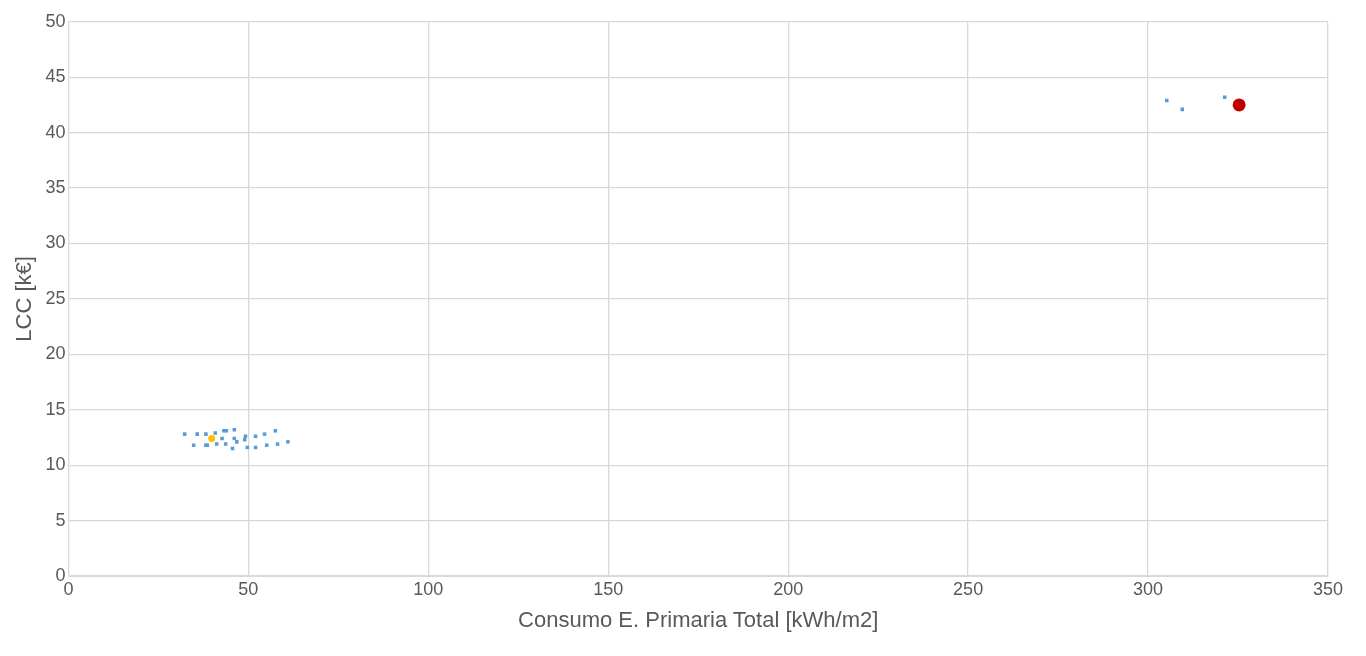  Describe the element at coordinates (55, 242) in the screenshot. I see `y-tick-label: 30` at that location.